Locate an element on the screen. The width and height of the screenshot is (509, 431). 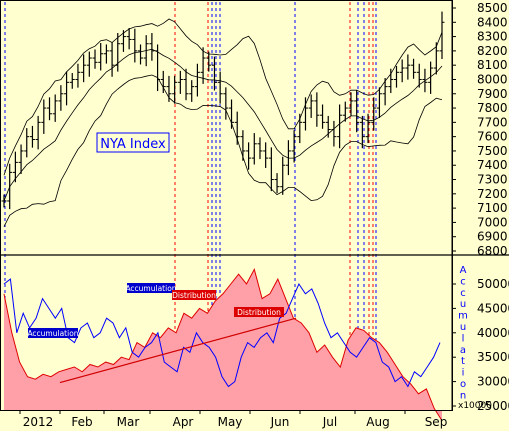
accumulation-vertical-letter: l is located at coordinates (463, 338).